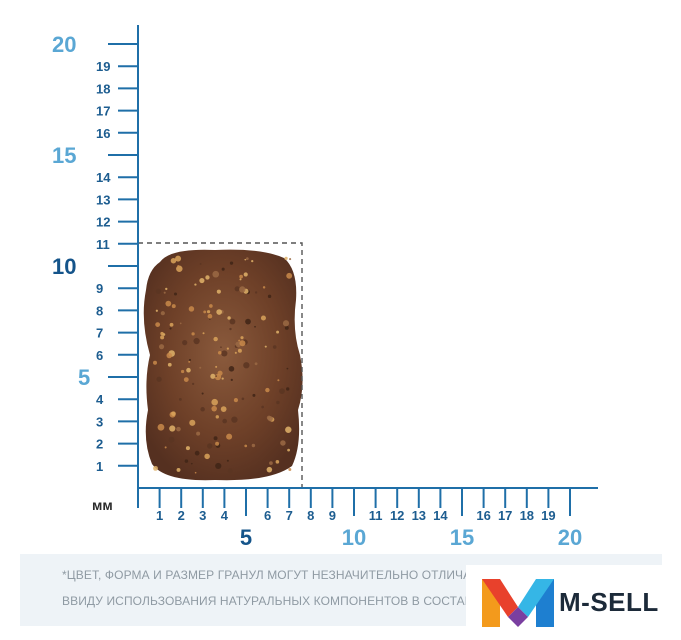 Image resolution: width=681 pixels, height=640 pixels. I want to click on x-tick-label-18: 18, so click(527, 515).